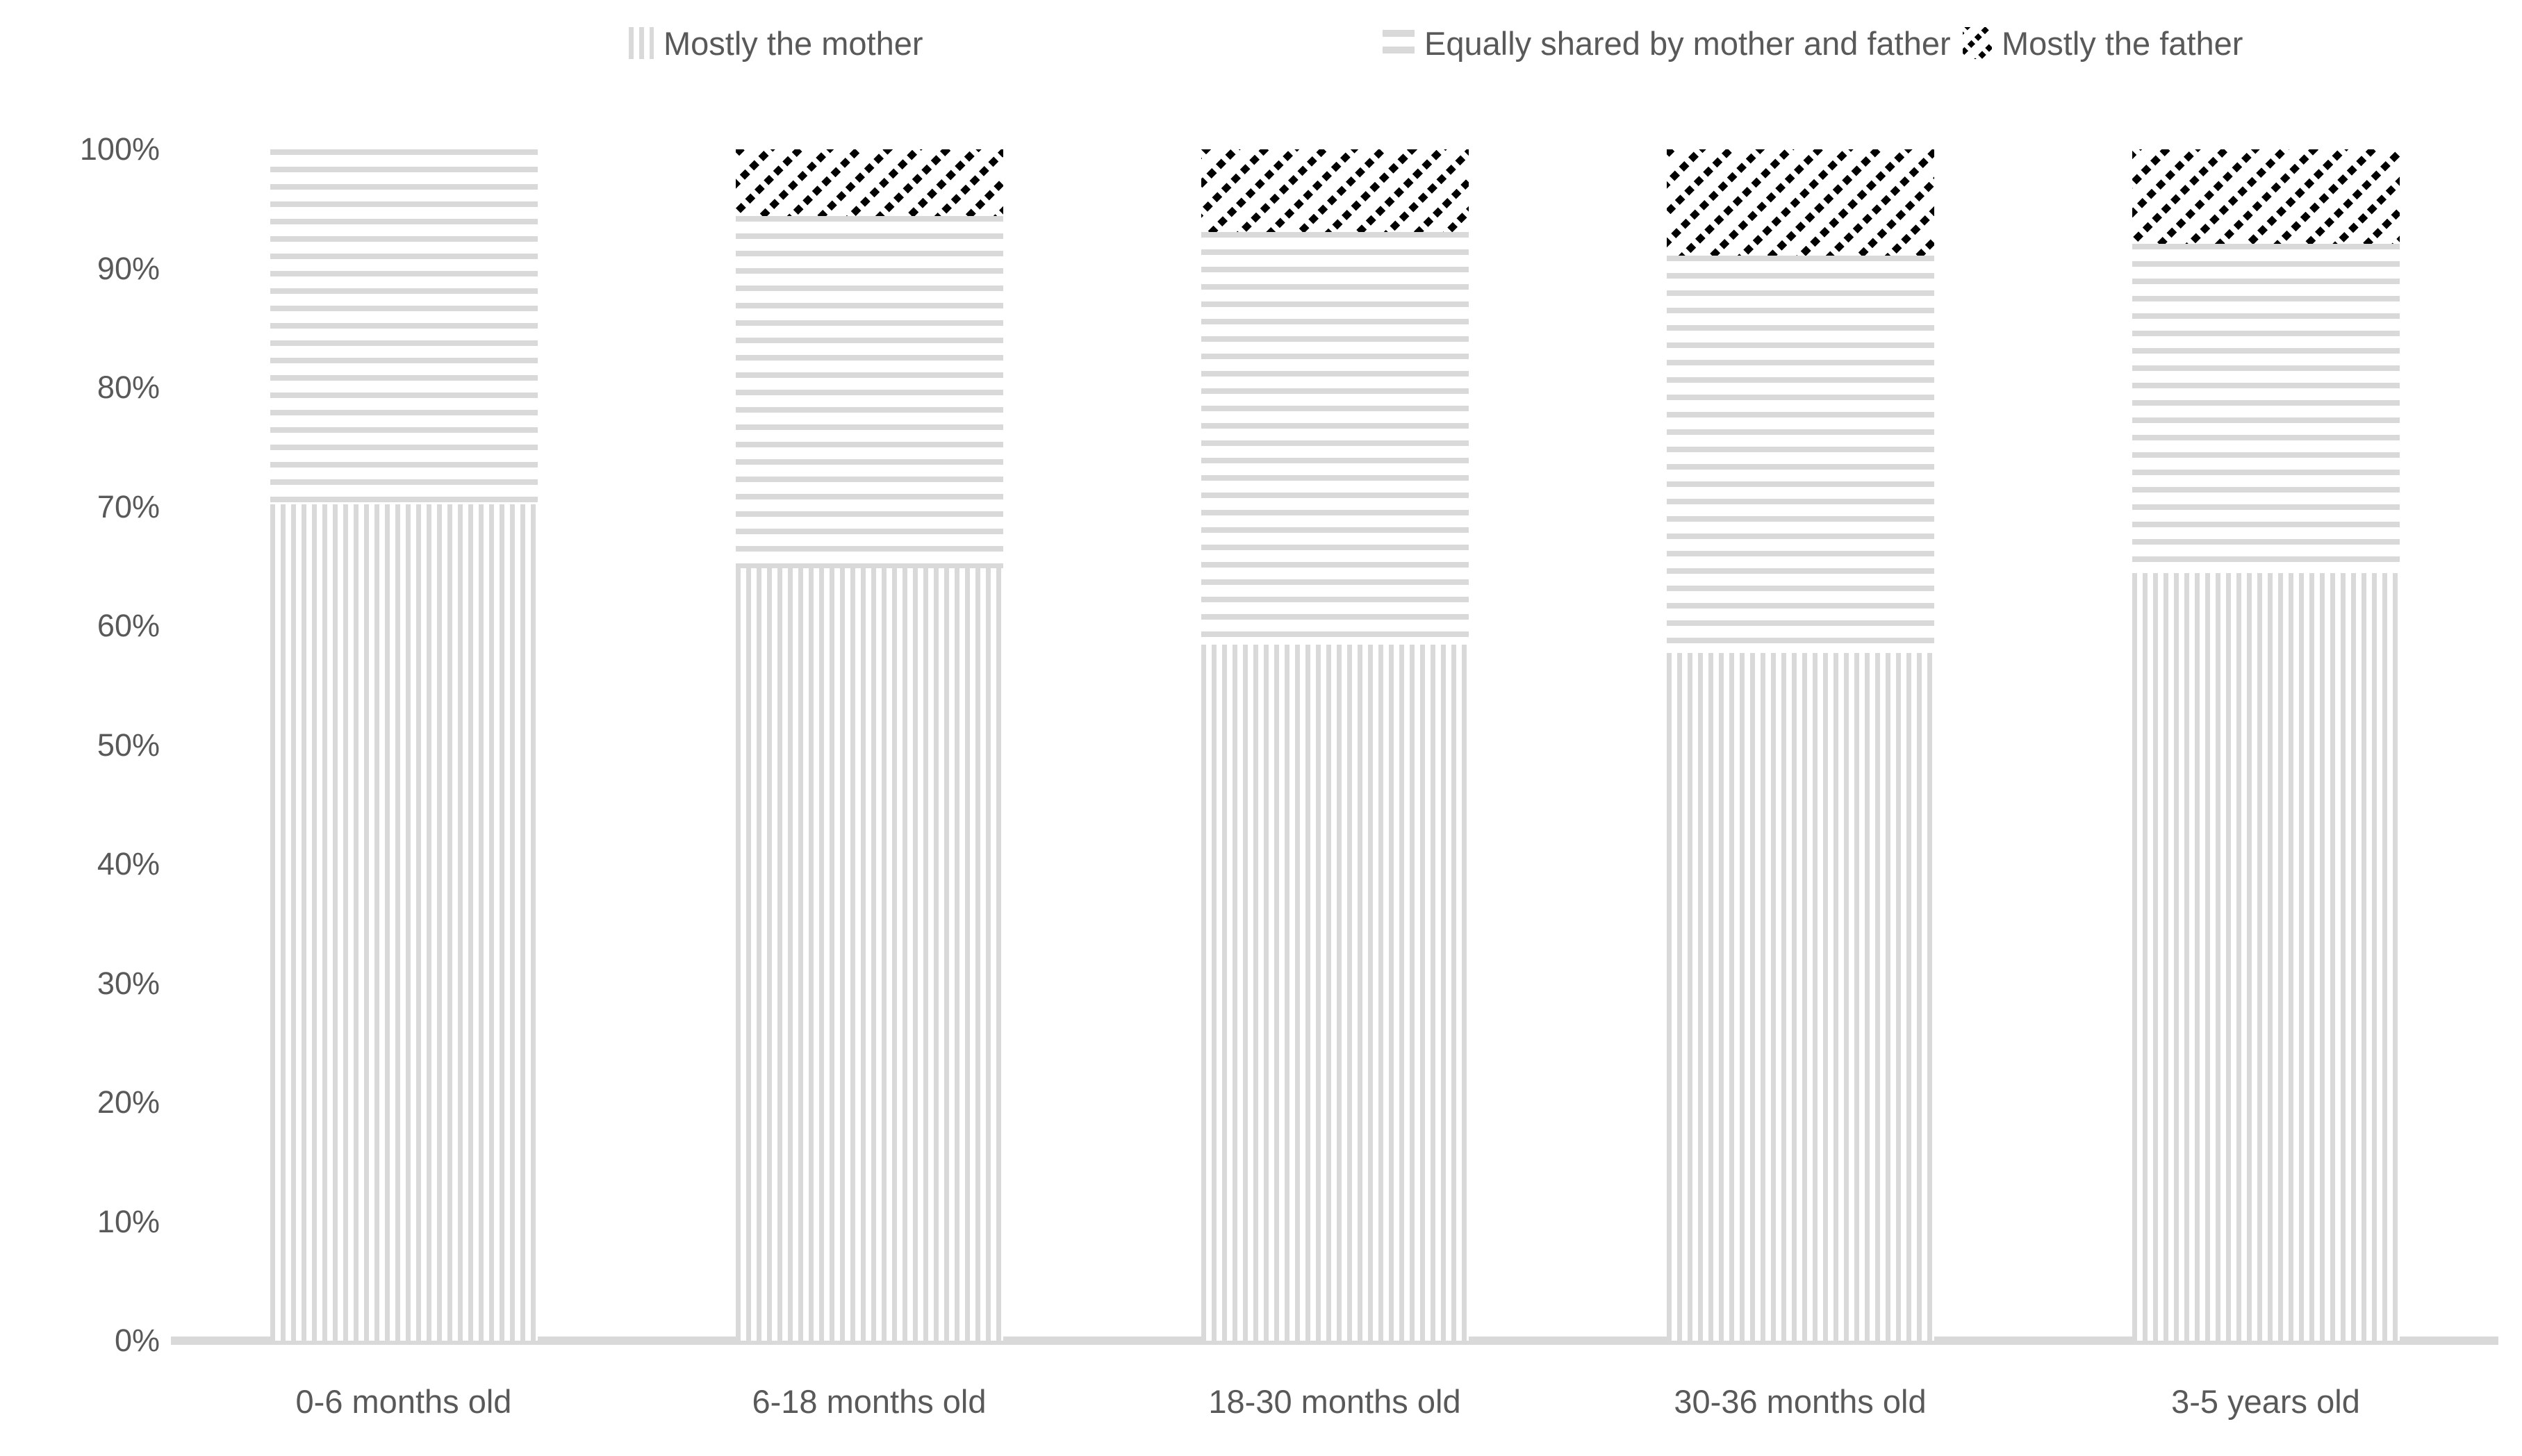 The height and width of the screenshot is (1456, 2522). I want to click on x-axis-category-label: 18-30 months old, so click(1334, 1402).